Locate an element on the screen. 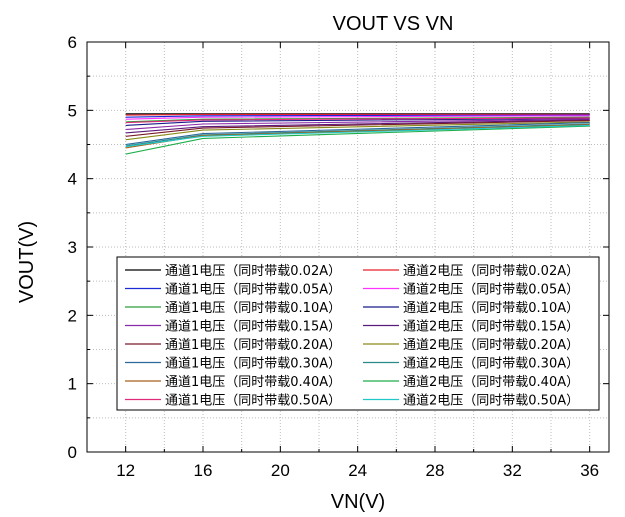 The width and height of the screenshot is (625, 517). legend-label: 通道1电压（同时带载0.20A） is located at coordinates (253, 345).